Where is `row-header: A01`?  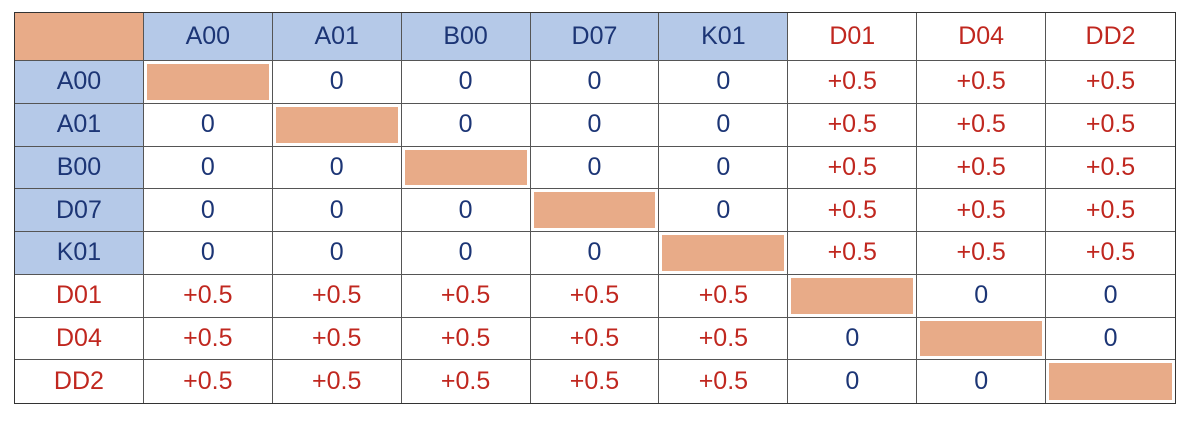 row-header: A01 is located at coordinates (79, 125).